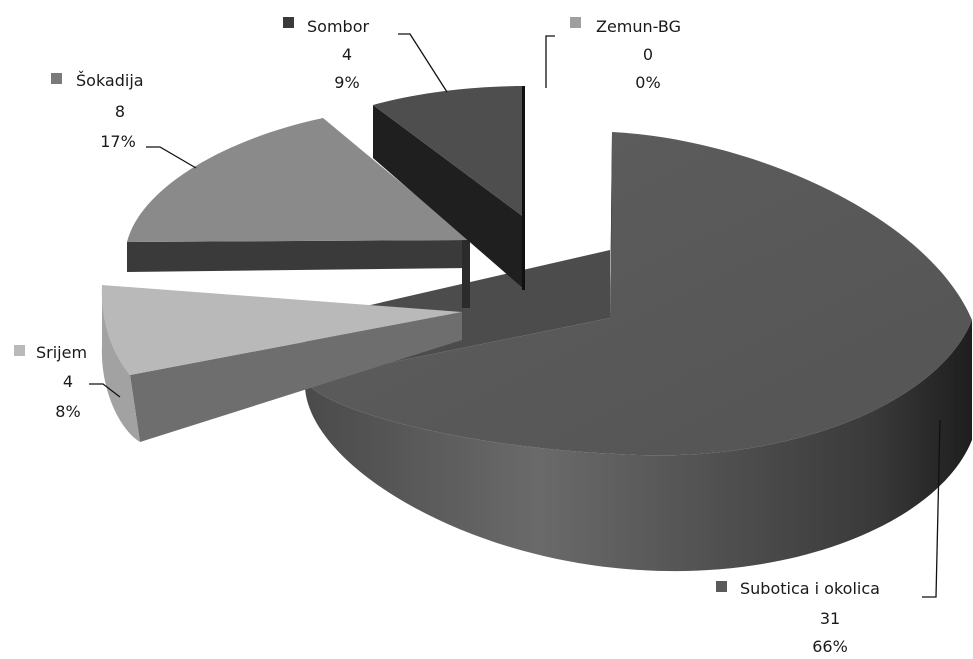 The width and height of the screenshot is (973, 659). What do you see at coordinates (296, 377) in the screenshot?
I see `slice-srijem-front` at bounding box center [296, 377].